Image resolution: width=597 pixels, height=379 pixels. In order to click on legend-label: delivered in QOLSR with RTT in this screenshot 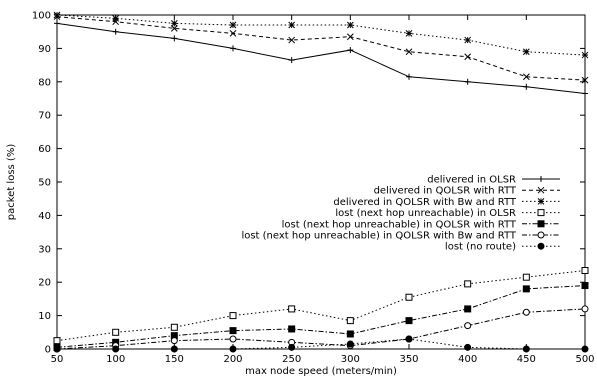, I will do `click(445, 191)`.